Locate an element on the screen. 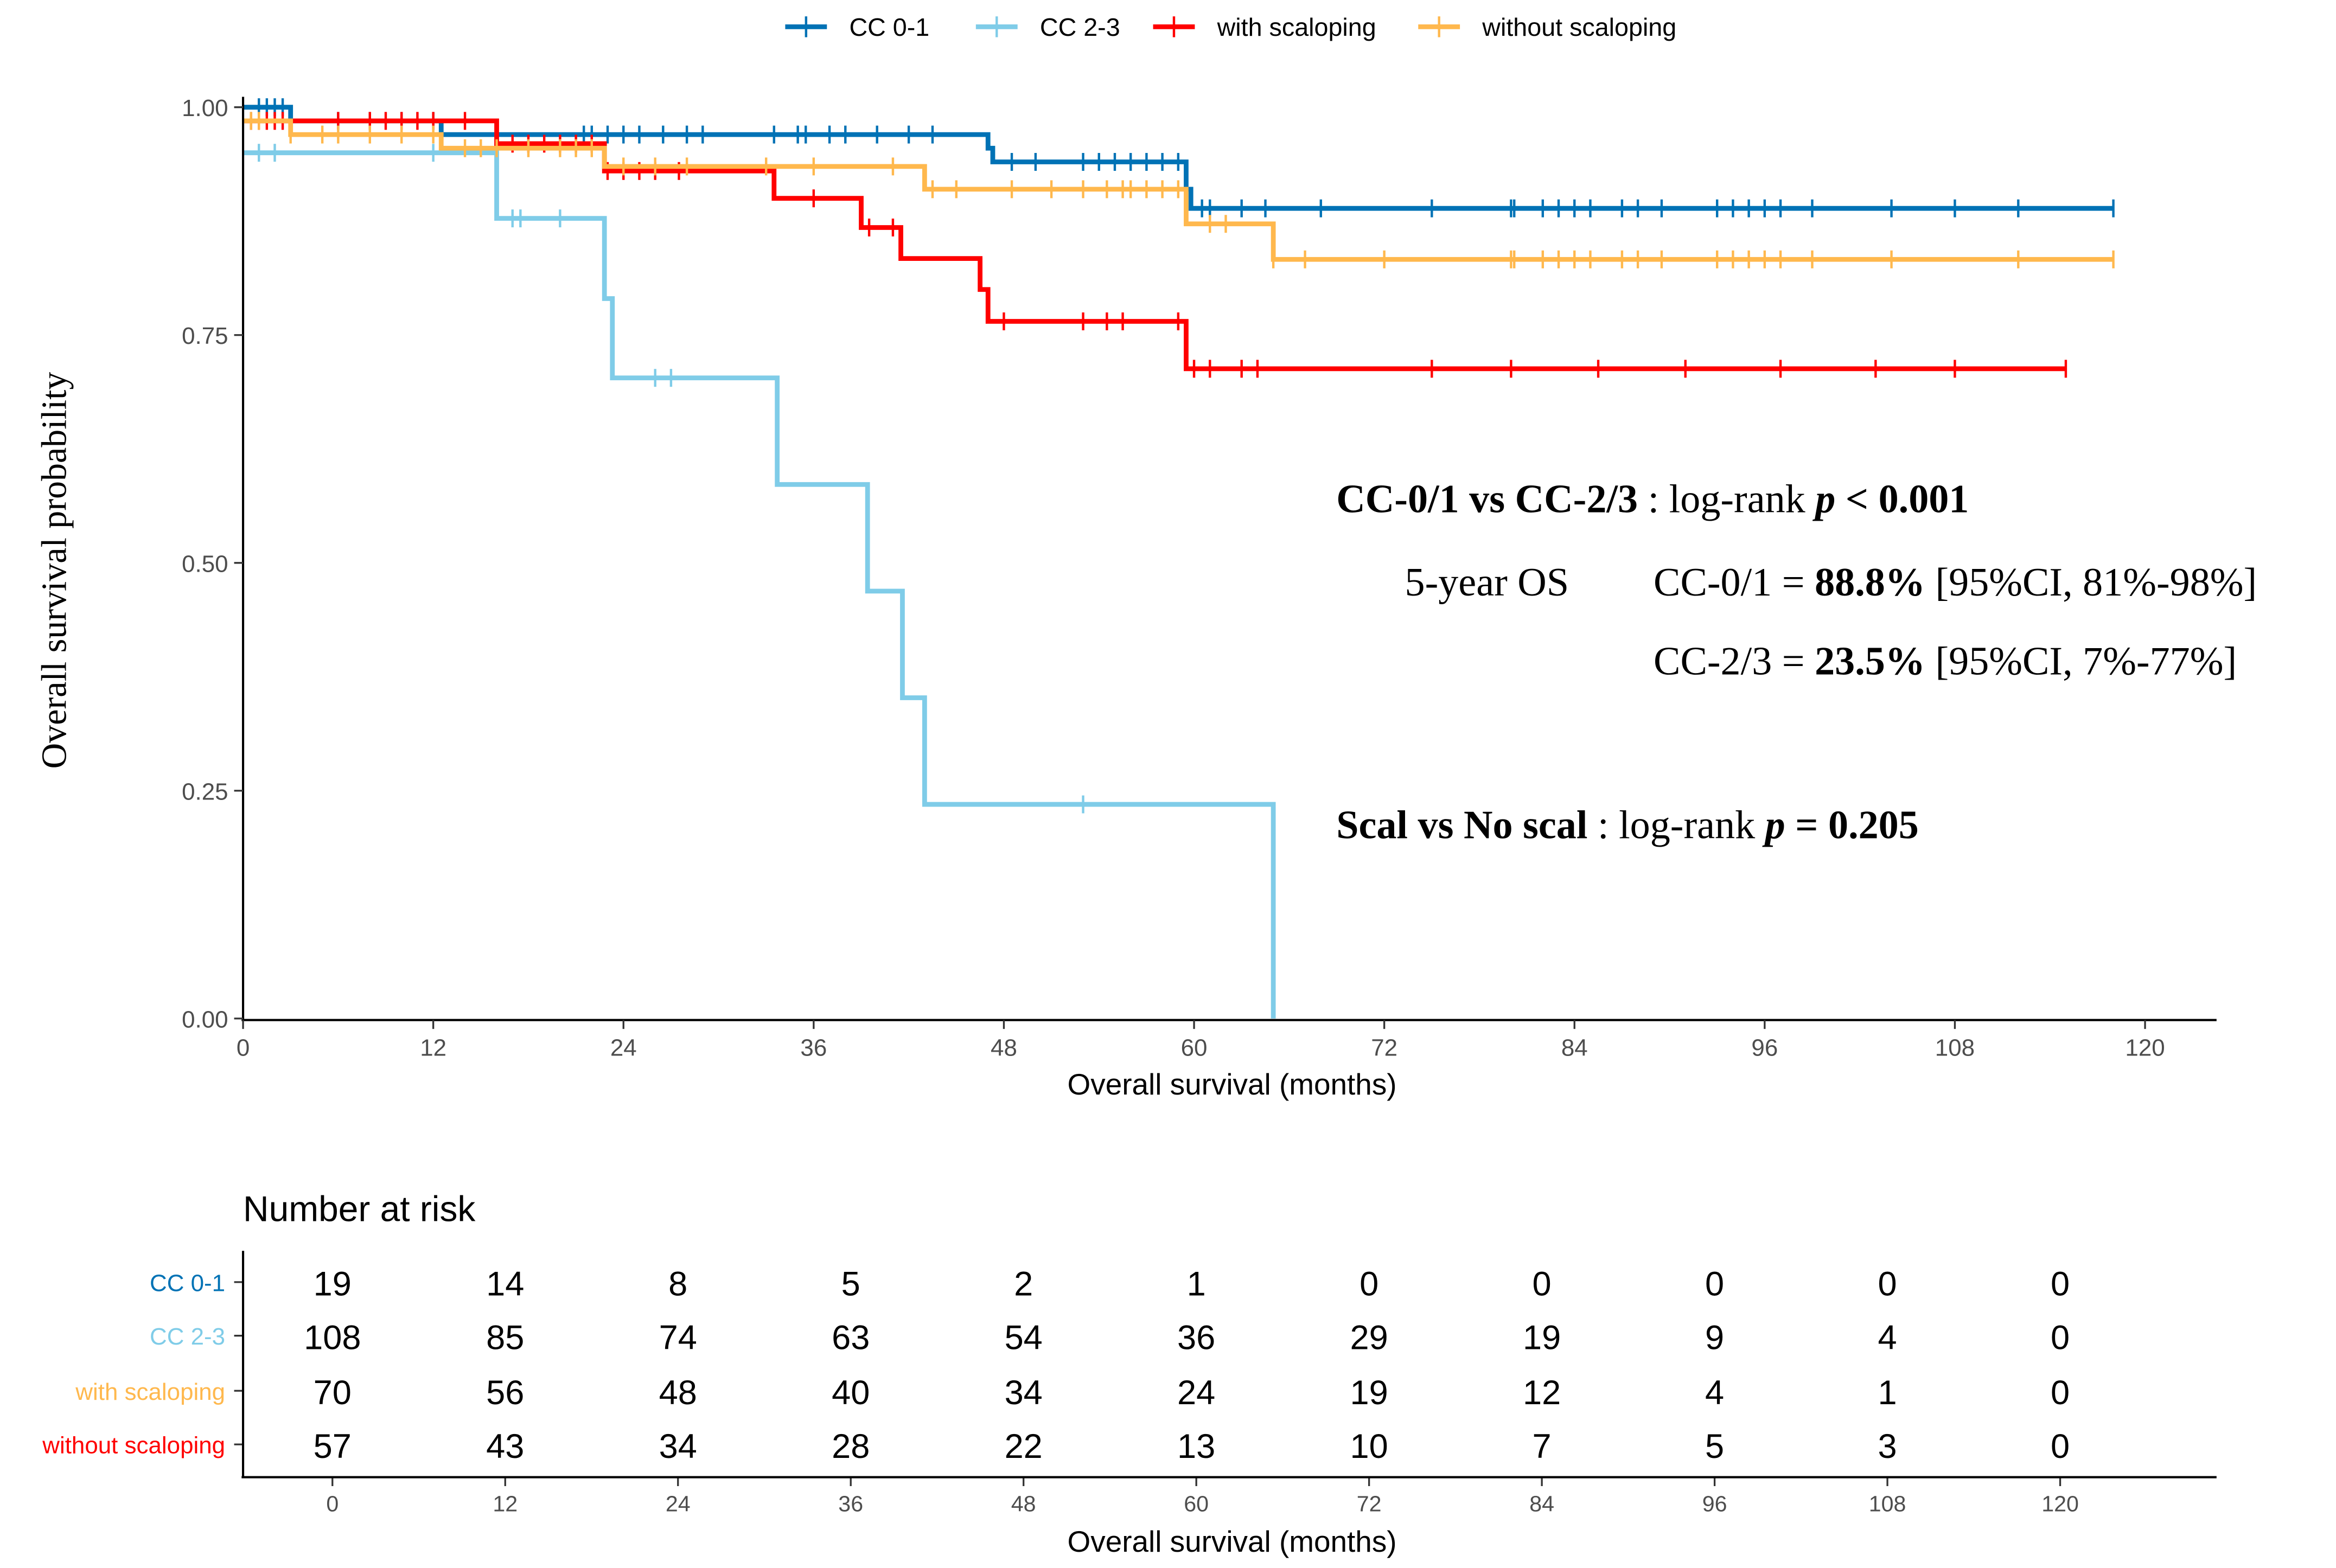  y-tick-label: 0.00 is located at coordinates (205, 1019).